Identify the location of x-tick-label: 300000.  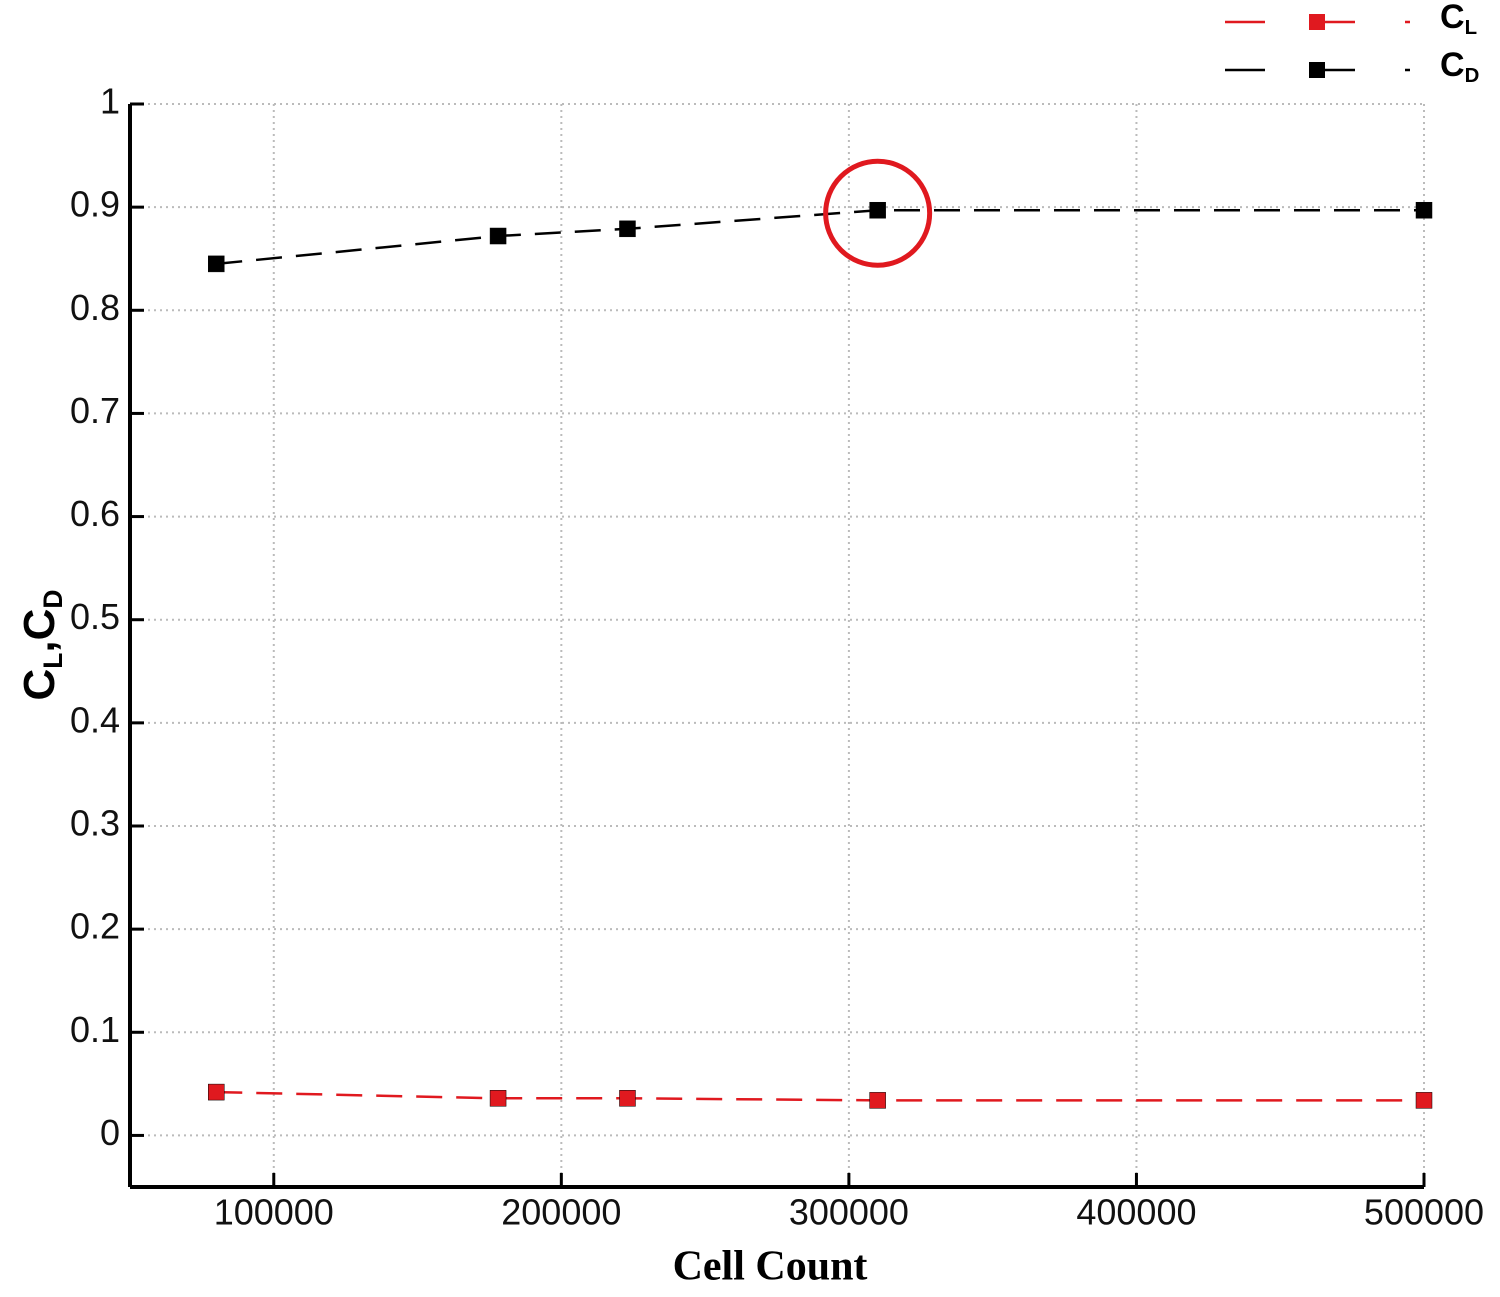
(849, 1212).